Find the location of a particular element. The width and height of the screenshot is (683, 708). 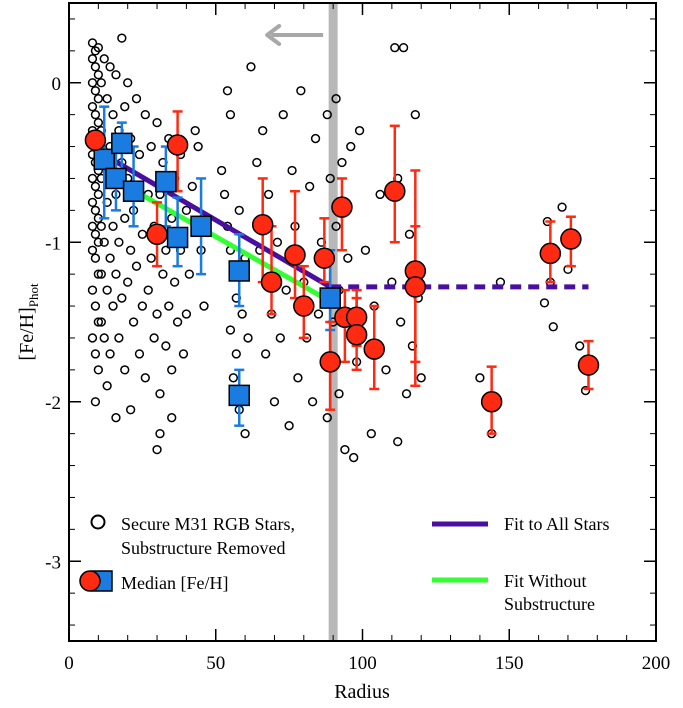

x-tick-label: 100 is located at coordinates (362, 663).